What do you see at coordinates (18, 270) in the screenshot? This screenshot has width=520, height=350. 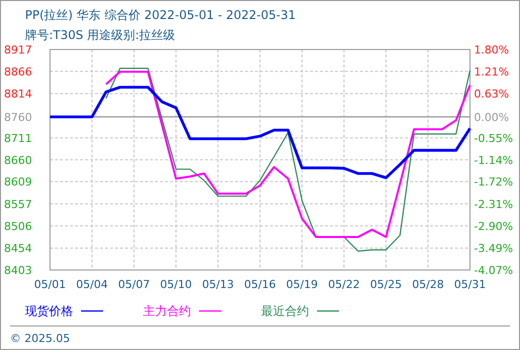 I see `y-tick-label: 8403` at bounding box center [18, 270].